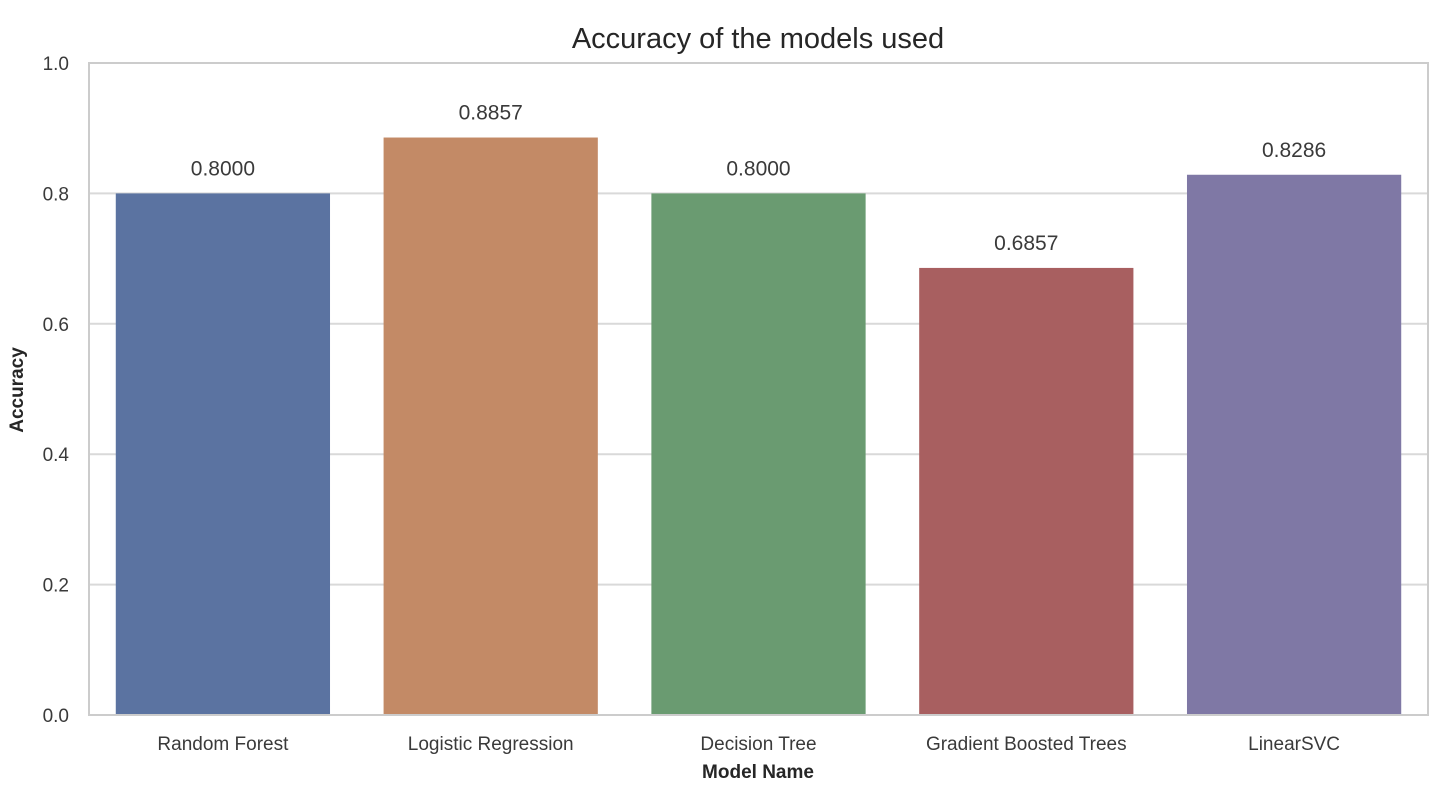 The width and height of the screenshot is (1442, 792). What do you see at coordinates (758, 744) in the screenshot?
I see `x-tick-label: Decision Tree` at bounding box center [758, 744].